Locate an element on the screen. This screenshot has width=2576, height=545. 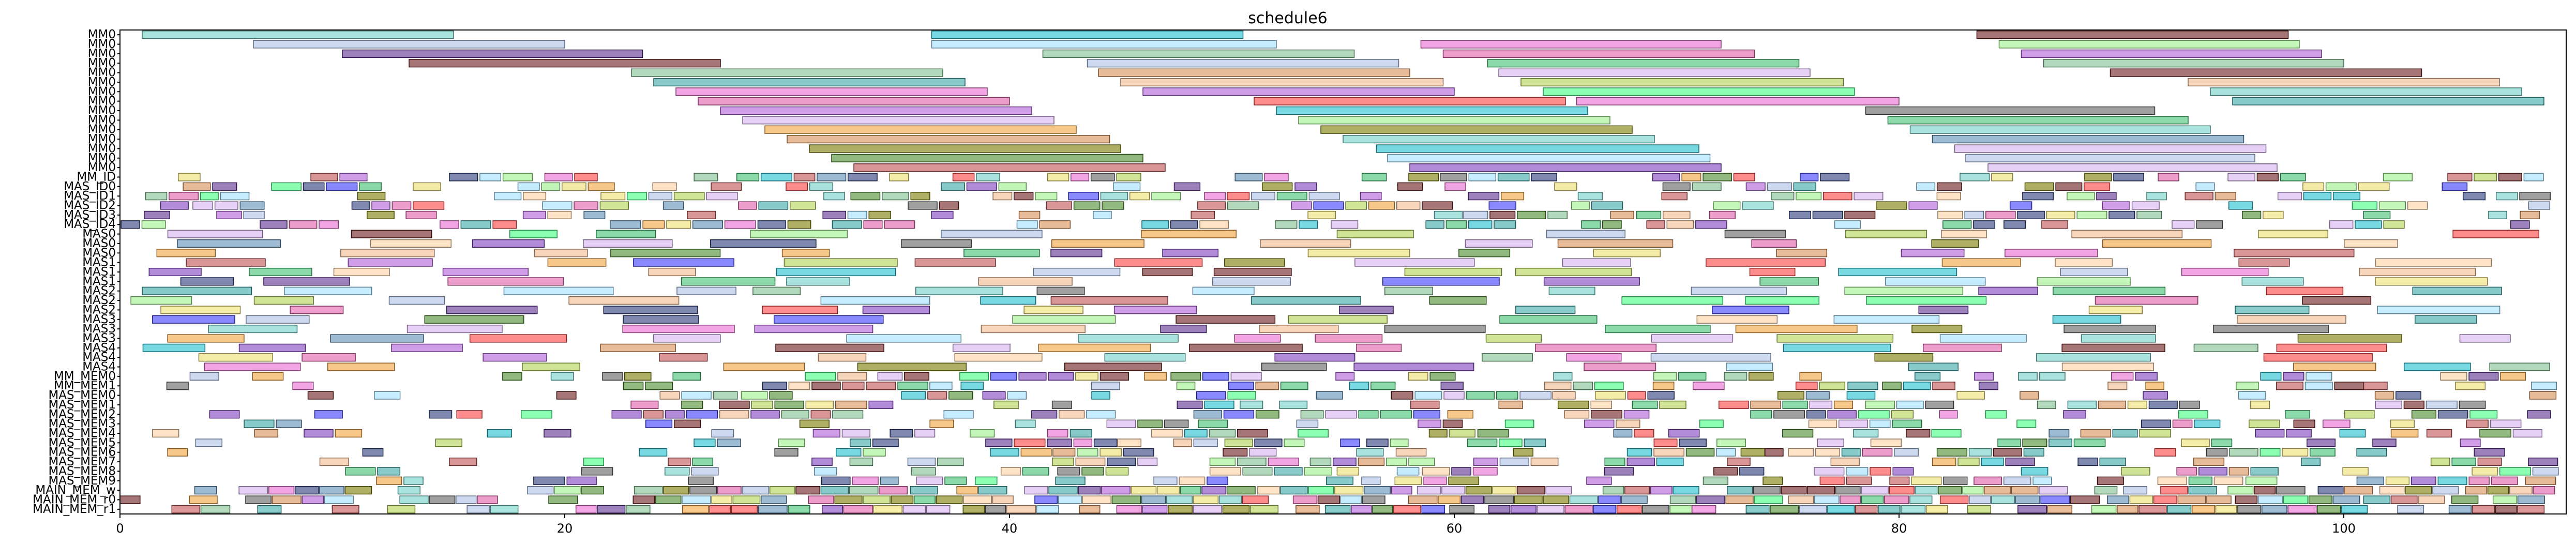
x-tick-label: 0 is located at coordinates (120, 528).